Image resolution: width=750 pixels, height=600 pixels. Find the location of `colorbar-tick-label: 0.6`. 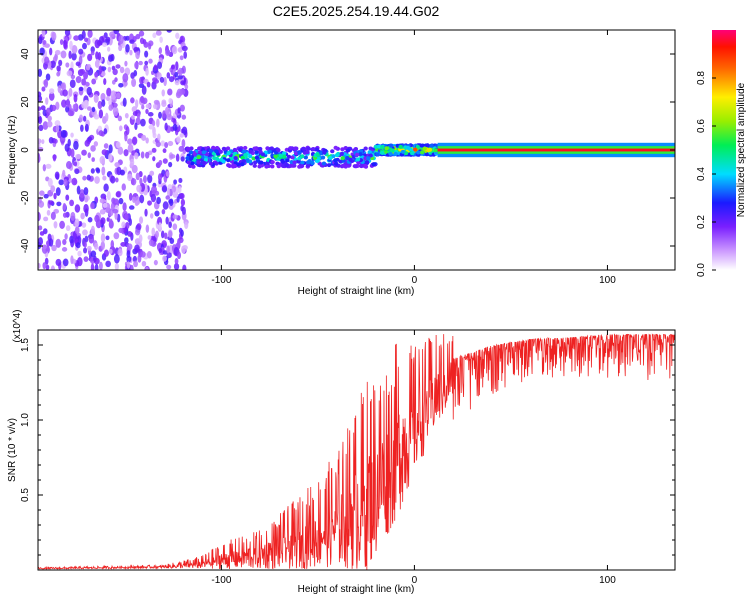

colorbar-tick-label: 0.6 is located at coordinates (701, 126).